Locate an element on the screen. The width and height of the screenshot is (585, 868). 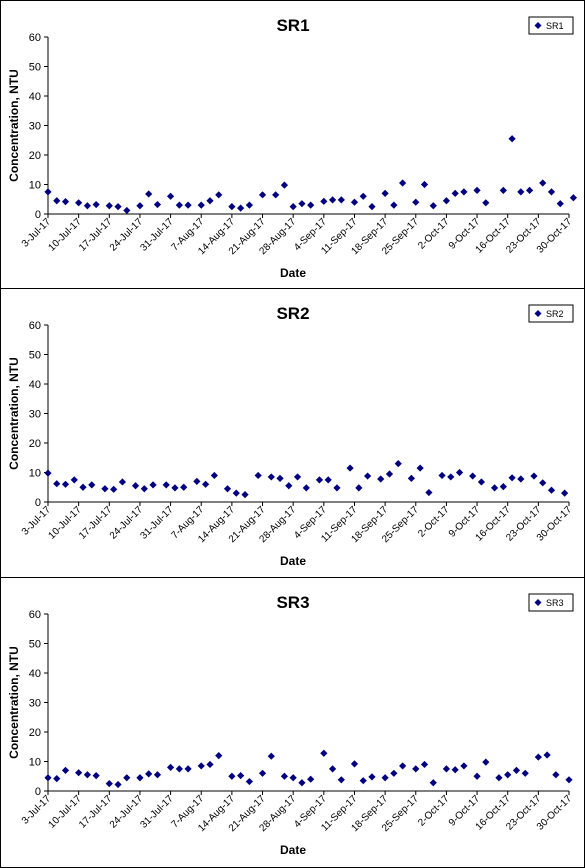
legend-label: SR1 is located at coordinates (555, 26).